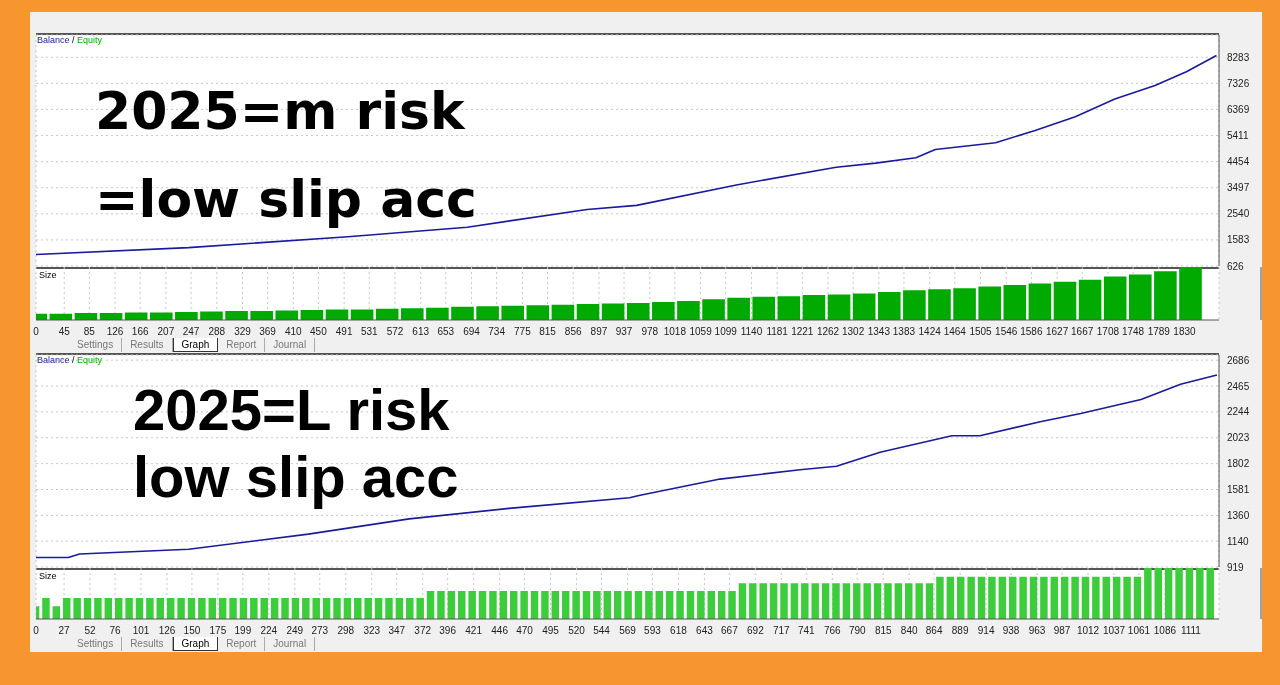 Image resolution: width=1280 pixels, height=685 pixels. Describe the element at coordinates (192, 631) in the screenshot. I see `x-tick-label: 150` at that location.